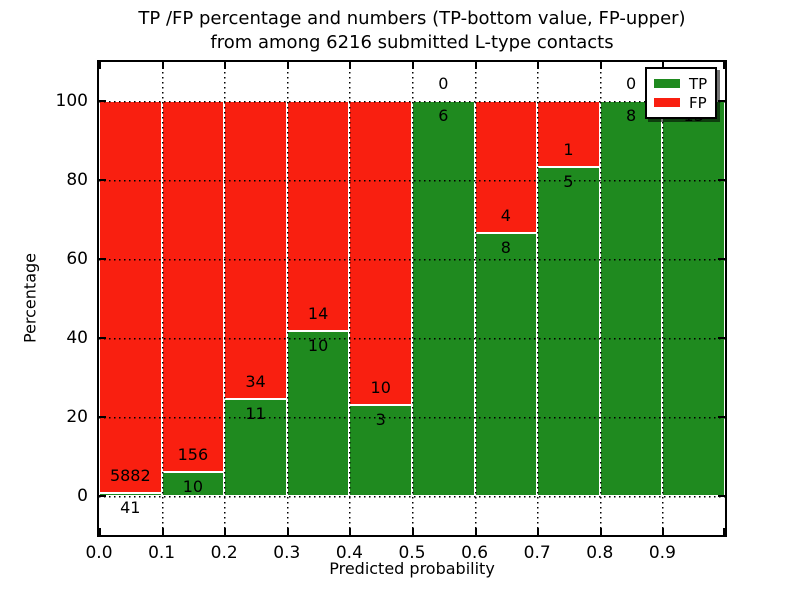 This screenshot has height=600, width=800. Describe the element at coordinates (443, 116) in the screenshot. I see `tp-count-label: 6` at that location.